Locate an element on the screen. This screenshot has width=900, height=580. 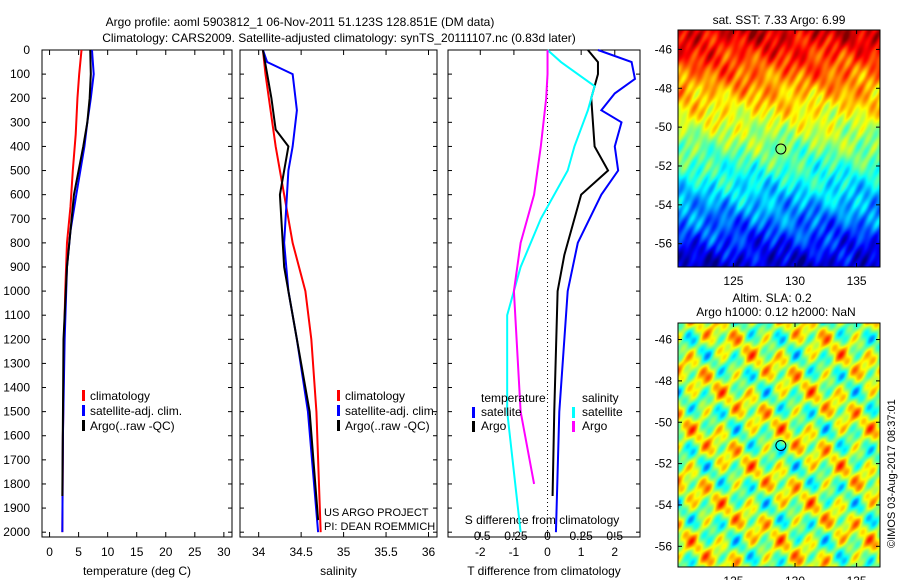
y-tick-label: 1900 is located at coordinates (16, 508).